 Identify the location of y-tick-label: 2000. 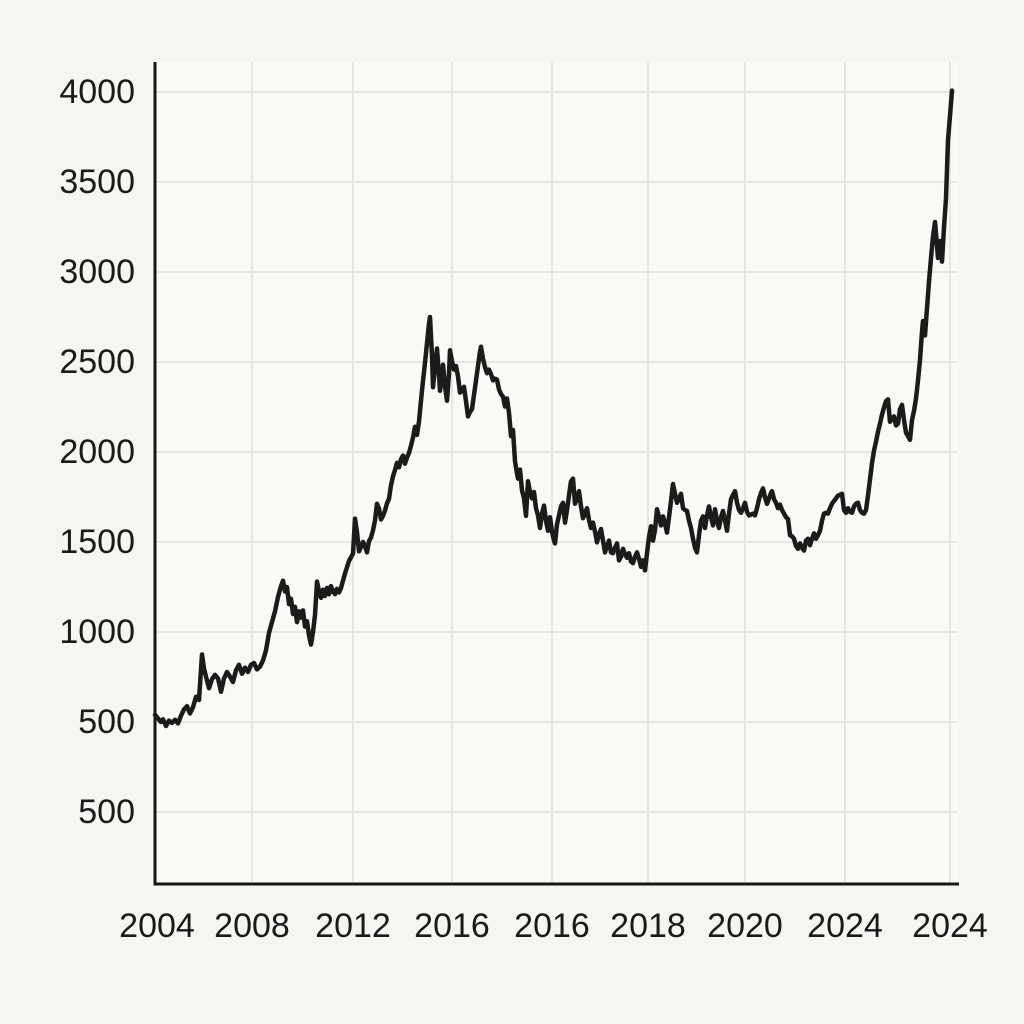
(97, 452).